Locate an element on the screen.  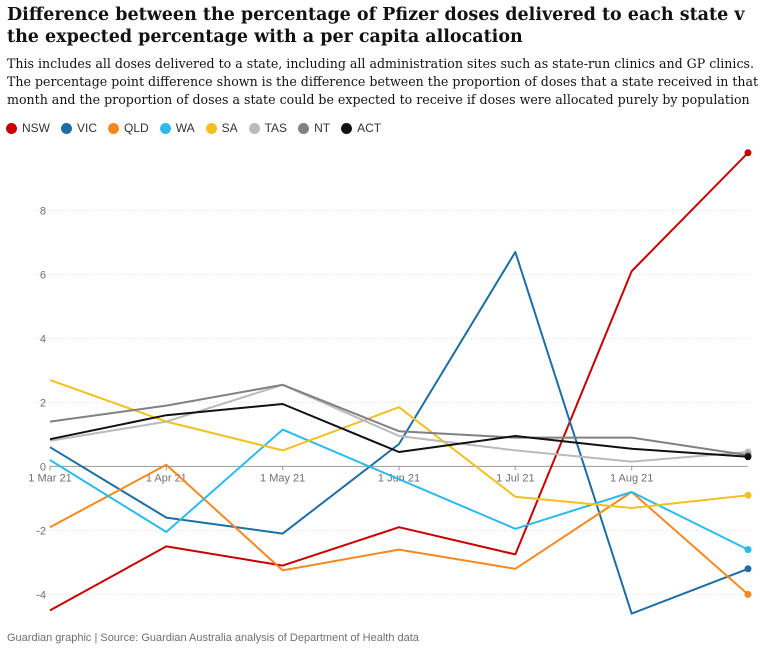
legend-item-nt: NT is located at coordinates (314, 128).